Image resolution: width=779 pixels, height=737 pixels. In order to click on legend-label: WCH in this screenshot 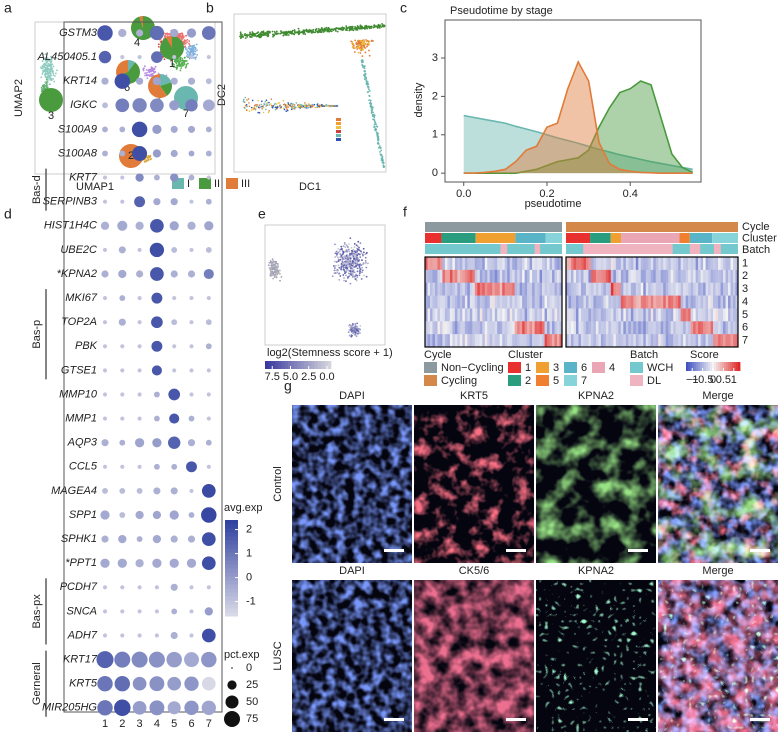, I will do `click(660, 368)`.